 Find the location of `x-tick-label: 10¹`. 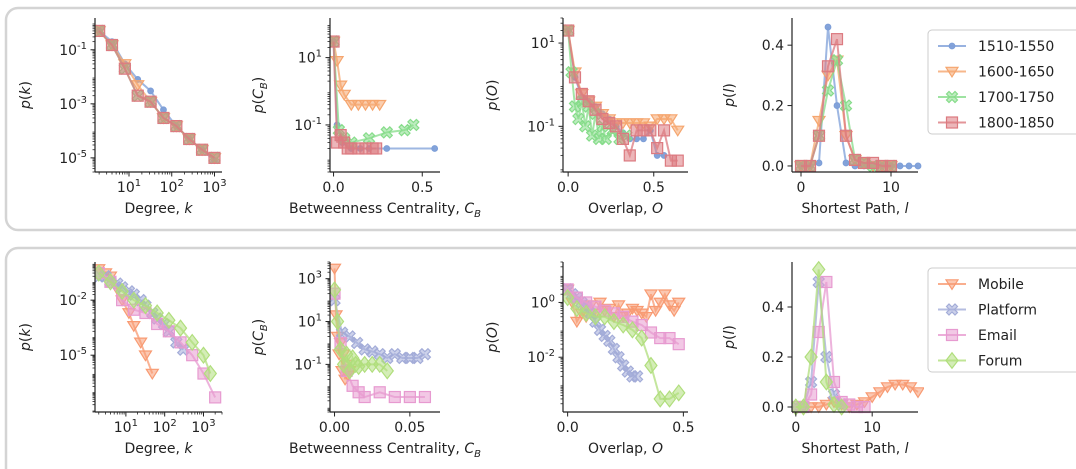

x-tick-label: 10¹ is located at coordinates (126, 427).